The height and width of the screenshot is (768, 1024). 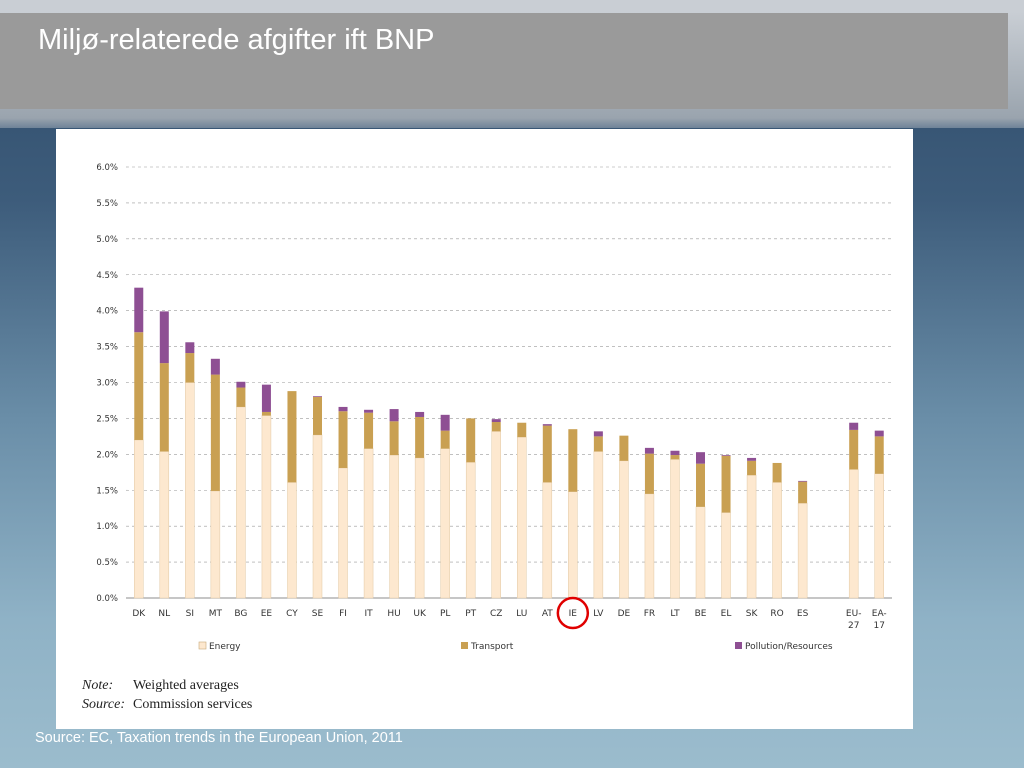 I want to click on x-tick-label-line: ES, so click(x=803, y=614).